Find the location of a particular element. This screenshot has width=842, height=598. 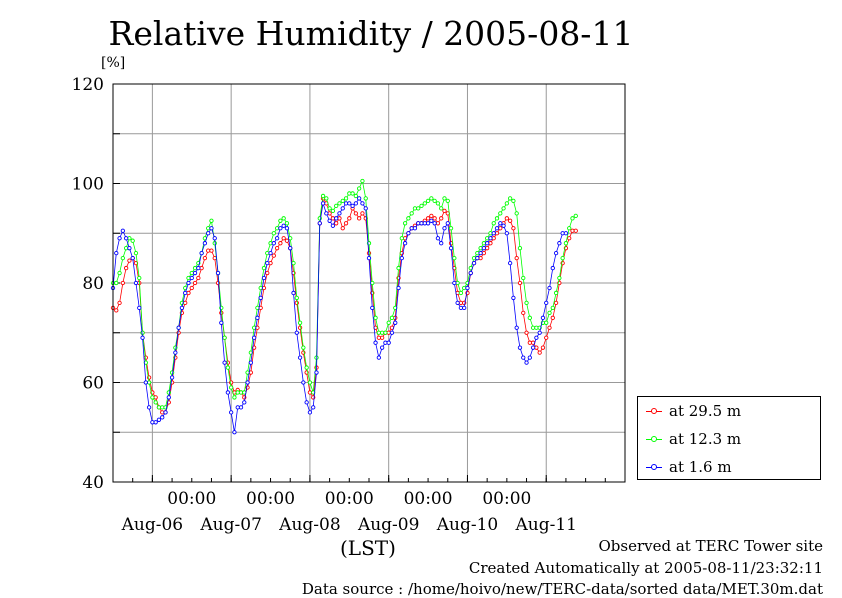

y-tick-label: 80 is located at coordinates (93, 284).